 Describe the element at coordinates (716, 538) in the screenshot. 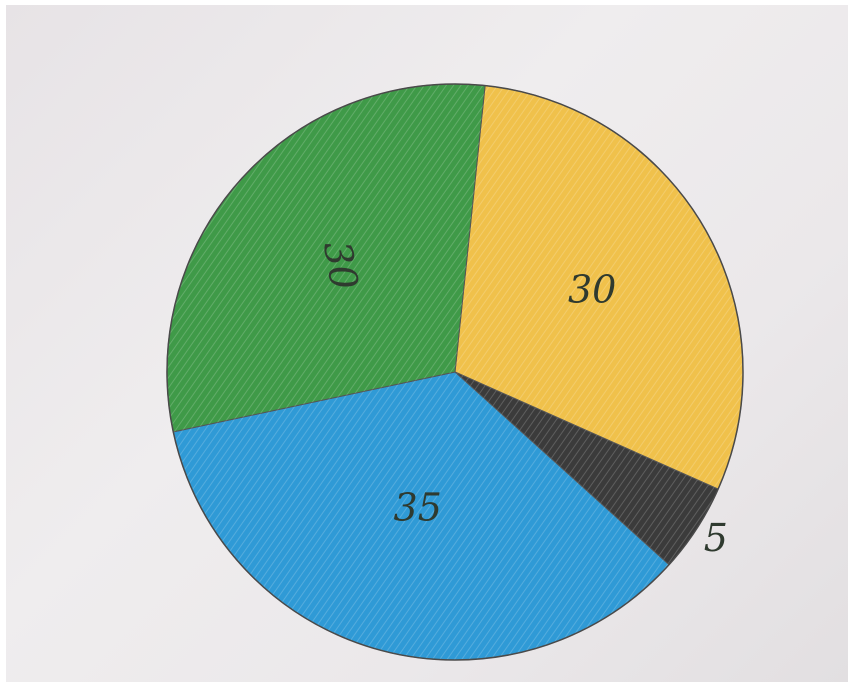

I see `pie-slice-label-1: 5` at that location.